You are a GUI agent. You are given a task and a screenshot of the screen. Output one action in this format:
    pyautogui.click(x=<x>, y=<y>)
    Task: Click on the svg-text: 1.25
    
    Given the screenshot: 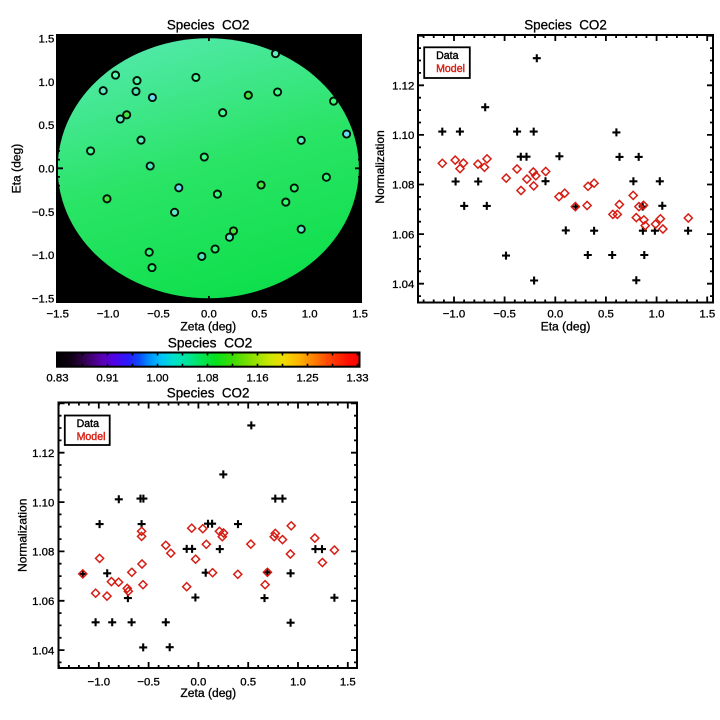 What is the action you would take?
    pyautogui.click(x=307, y=379)
    